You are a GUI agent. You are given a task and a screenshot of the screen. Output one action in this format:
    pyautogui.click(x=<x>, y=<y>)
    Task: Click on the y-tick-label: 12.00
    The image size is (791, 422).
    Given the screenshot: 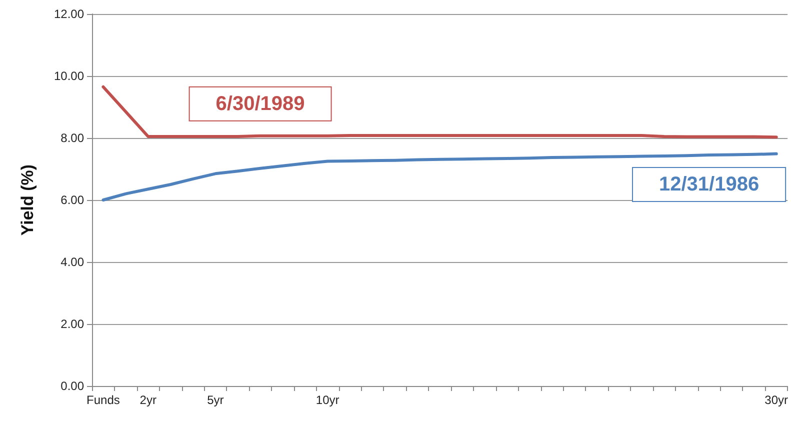 What is the action you would take?
    pyautogui.click(x=69, y=14)
    